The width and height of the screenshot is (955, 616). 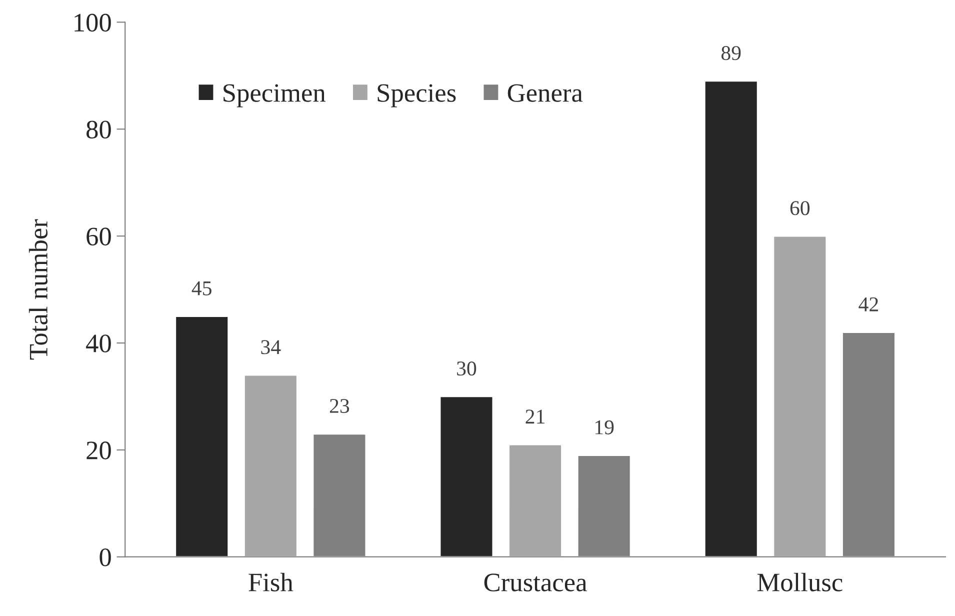 I want to click on data-label: 21, so click(x=535, y=417).